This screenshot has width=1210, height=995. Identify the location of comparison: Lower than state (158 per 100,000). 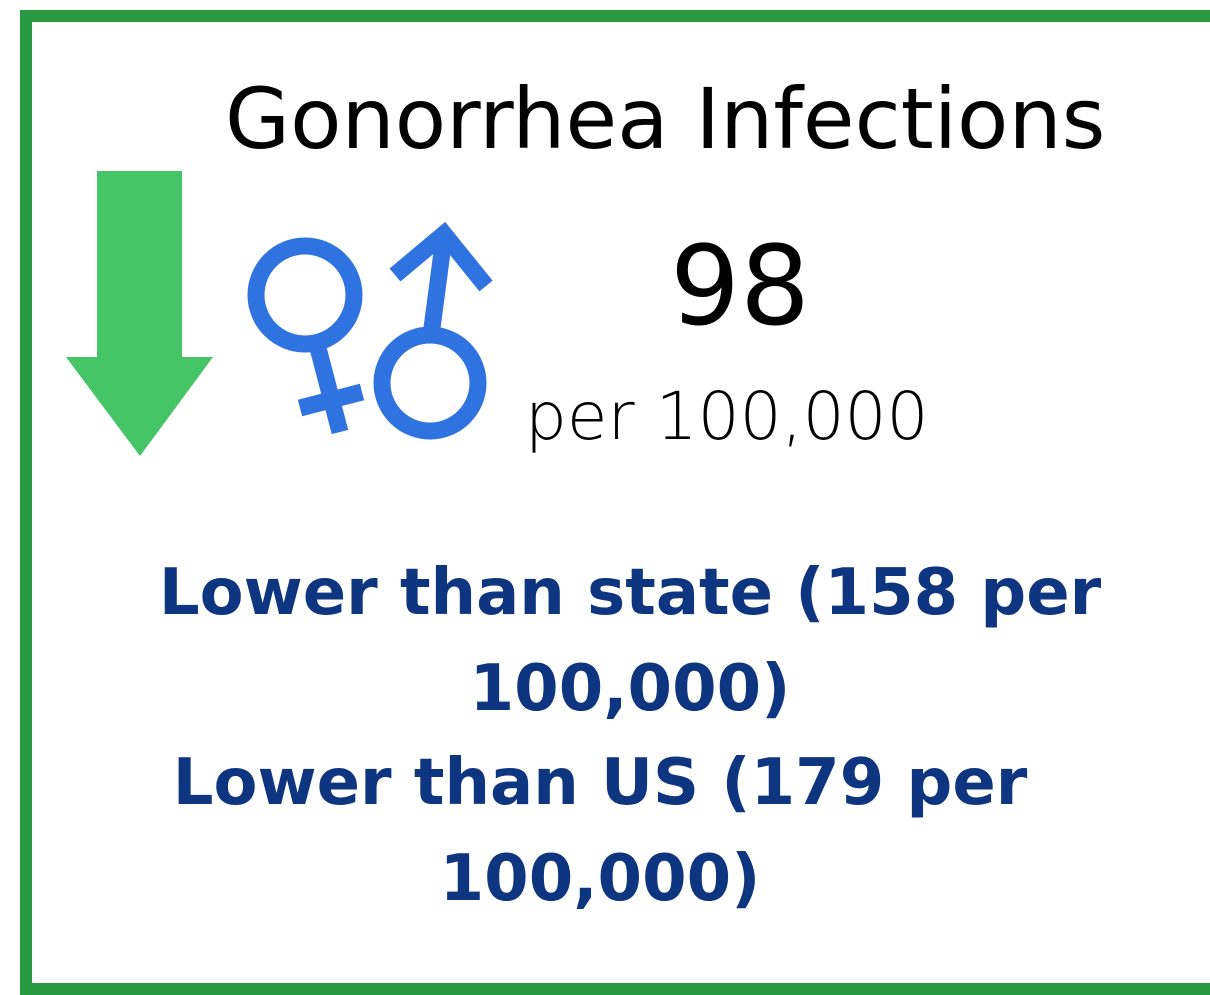
(630, 641).